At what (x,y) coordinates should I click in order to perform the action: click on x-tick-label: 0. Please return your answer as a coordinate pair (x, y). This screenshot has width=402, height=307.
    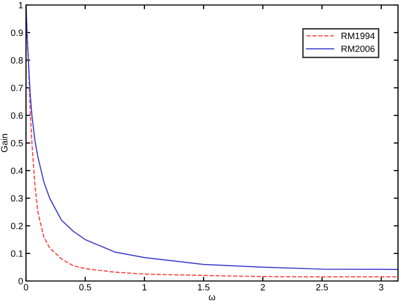
    Looking at the image, I should click on (26, 287).